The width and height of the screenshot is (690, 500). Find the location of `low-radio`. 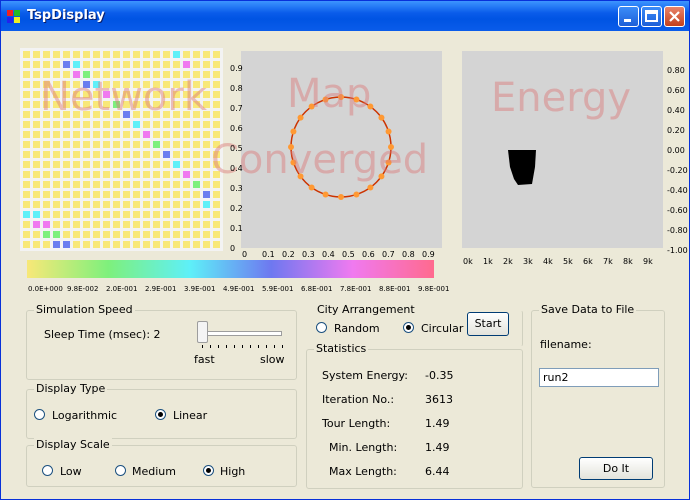

low-radio is located at coordinates (47, 470).